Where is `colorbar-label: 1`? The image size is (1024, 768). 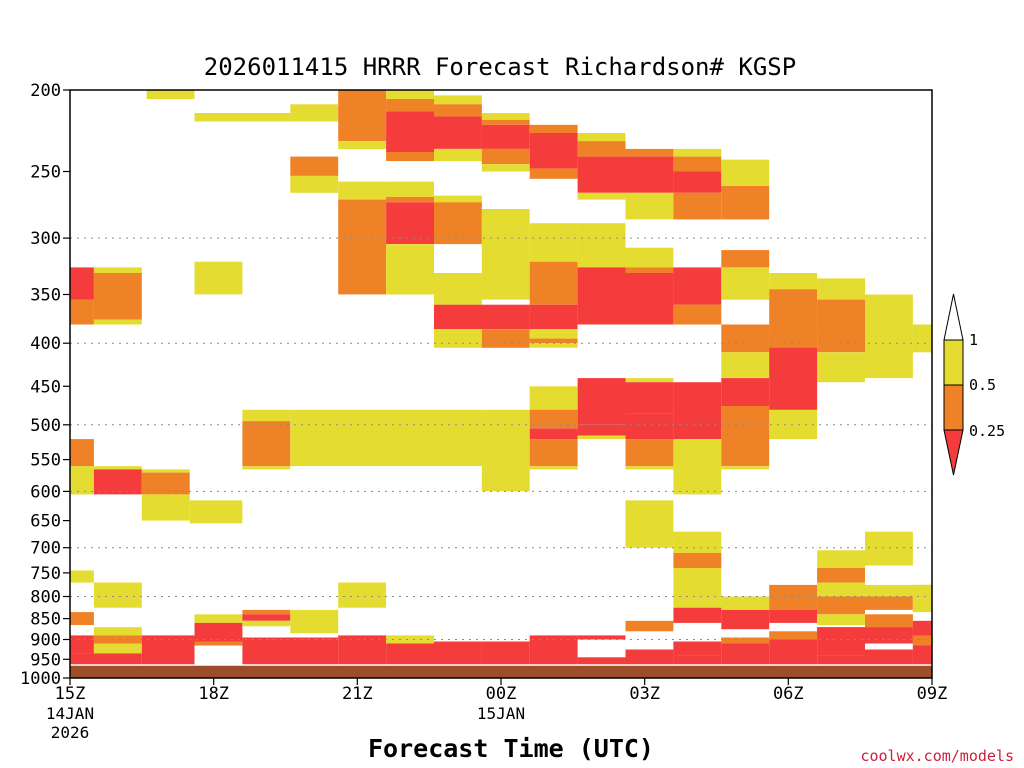
colorbar-label: 1 is located at coordinates (973, 340).